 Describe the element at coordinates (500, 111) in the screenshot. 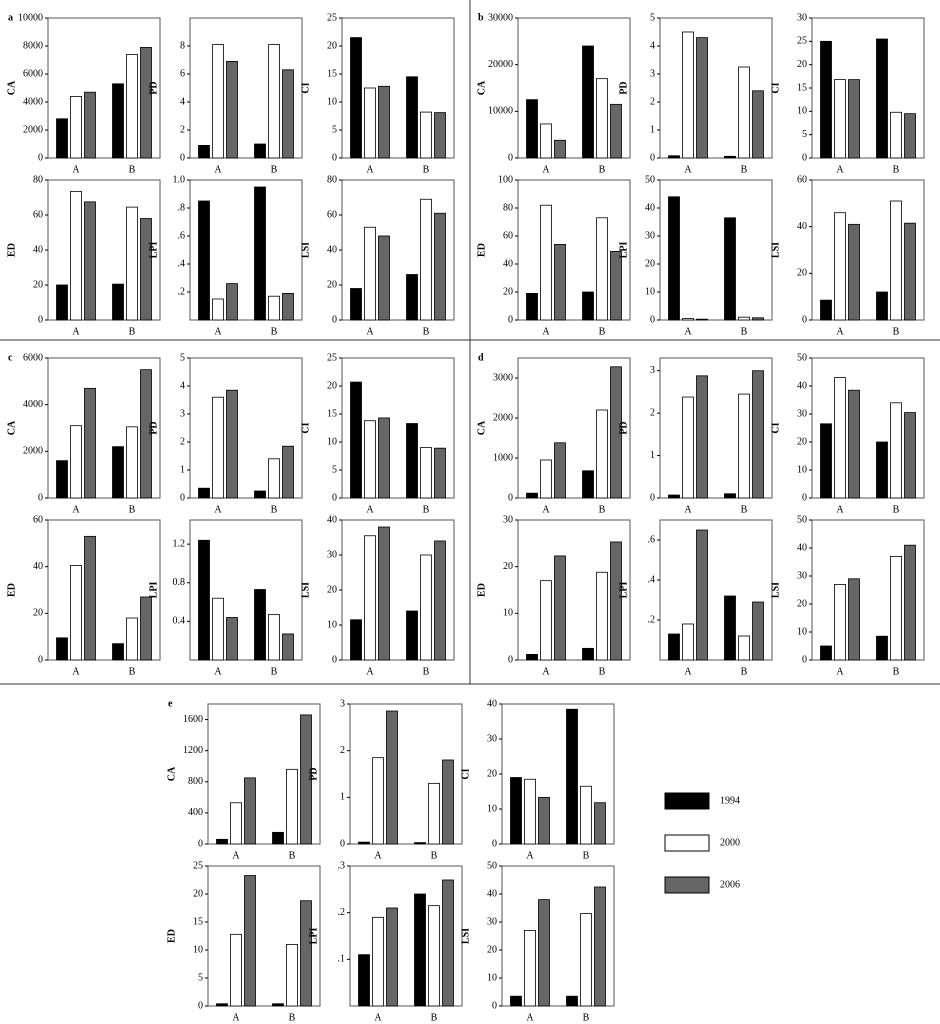

I see `y-tick-label: 10000` at that location.